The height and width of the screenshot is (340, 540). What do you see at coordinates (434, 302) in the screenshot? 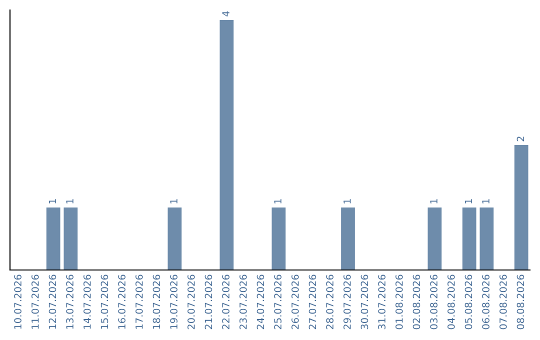
I see `x-tick-label: 03.08.2026` at bounding box center [434, 302].